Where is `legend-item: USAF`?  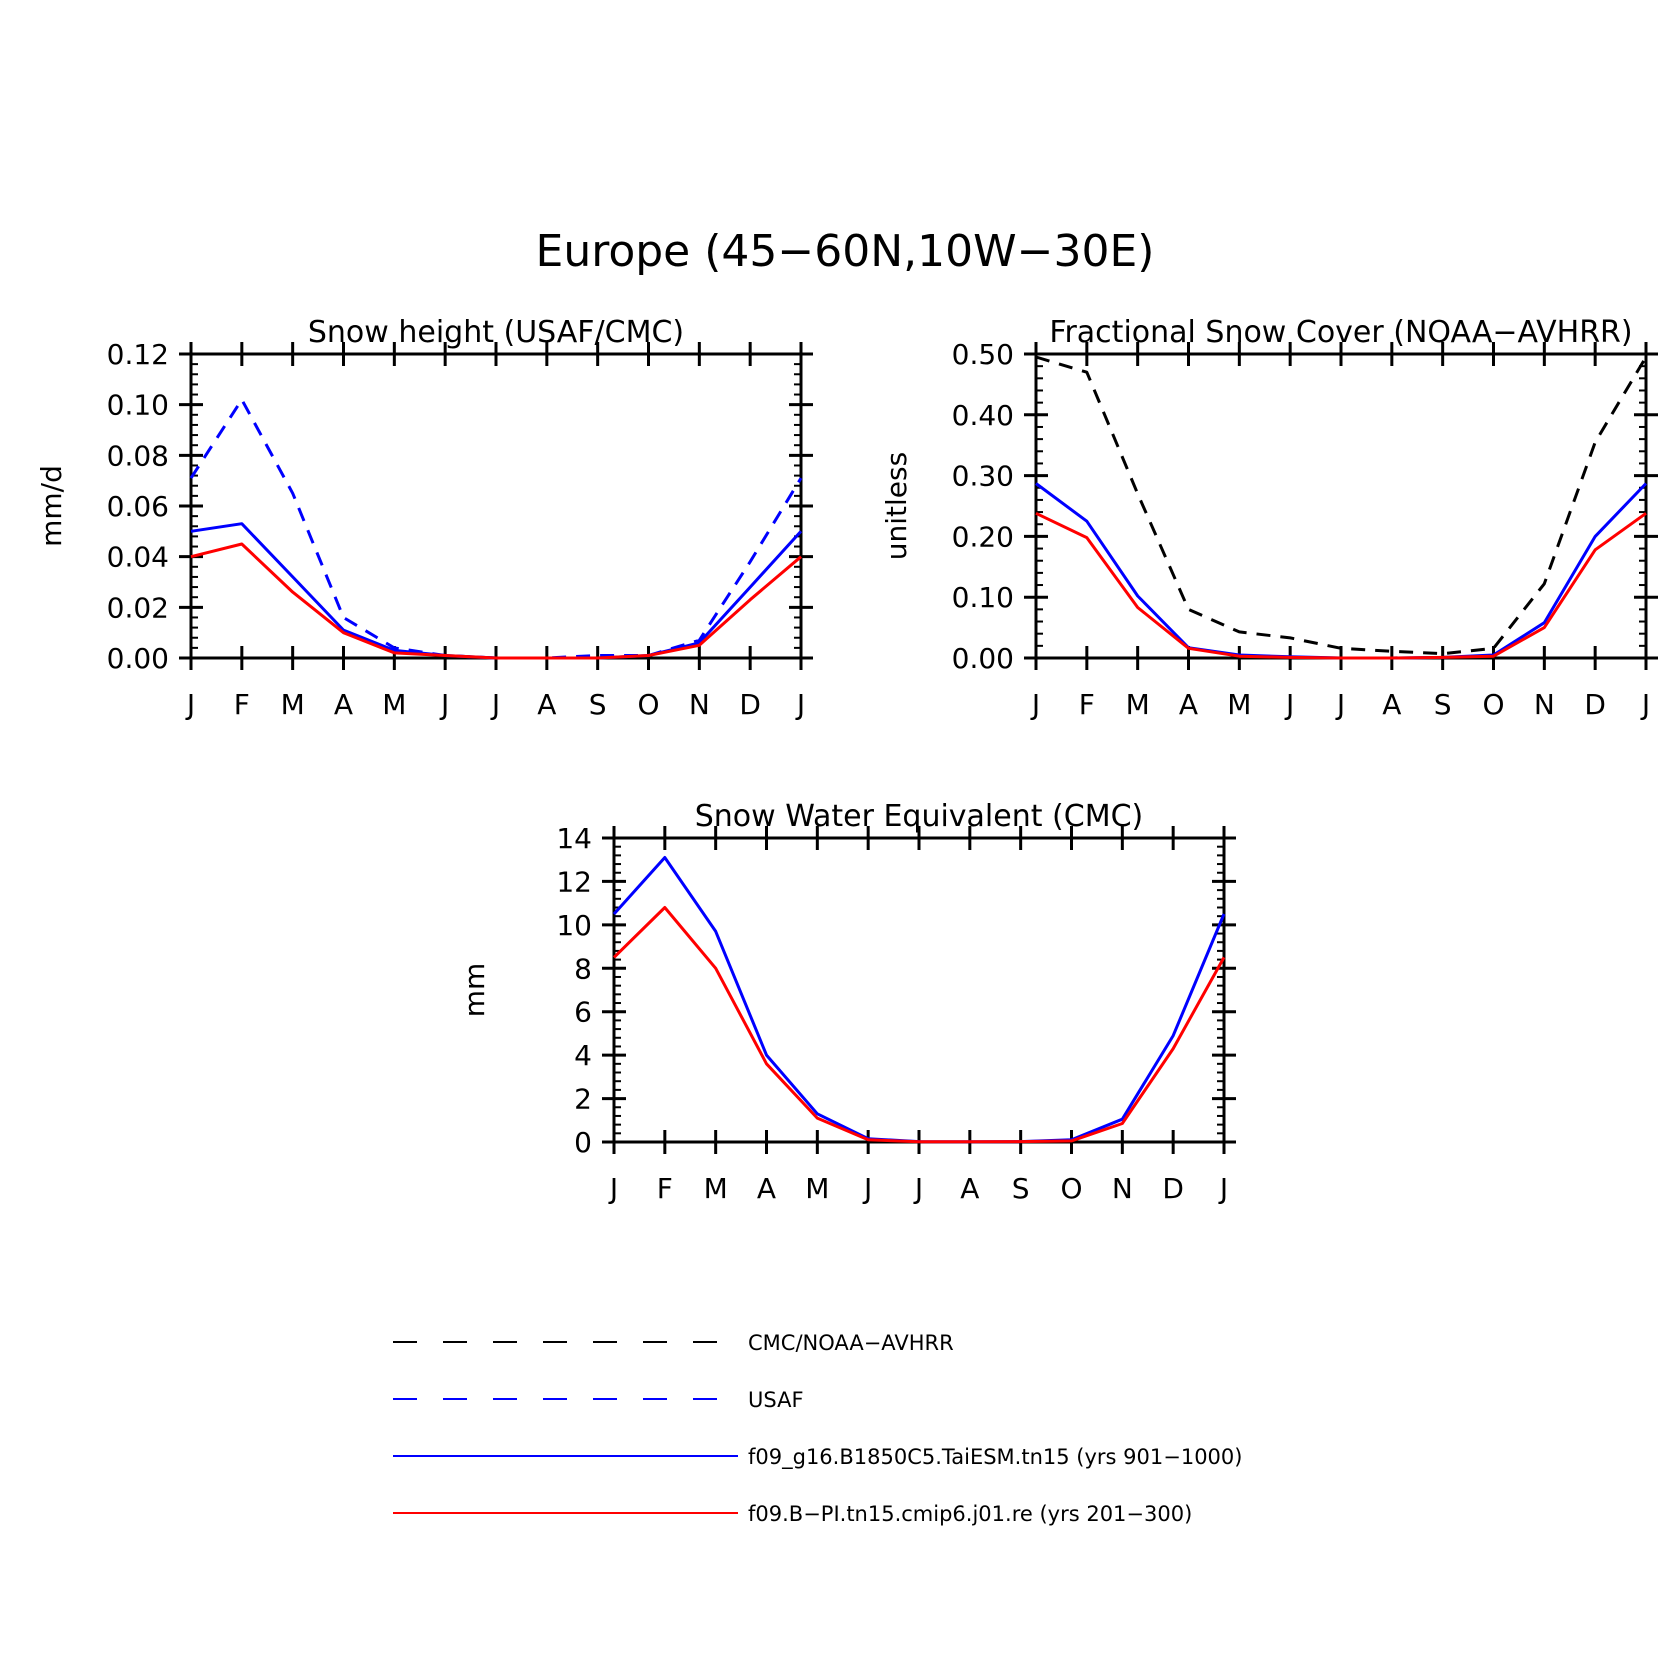
legend-item: USAF is located at coordinates (598, 1400).